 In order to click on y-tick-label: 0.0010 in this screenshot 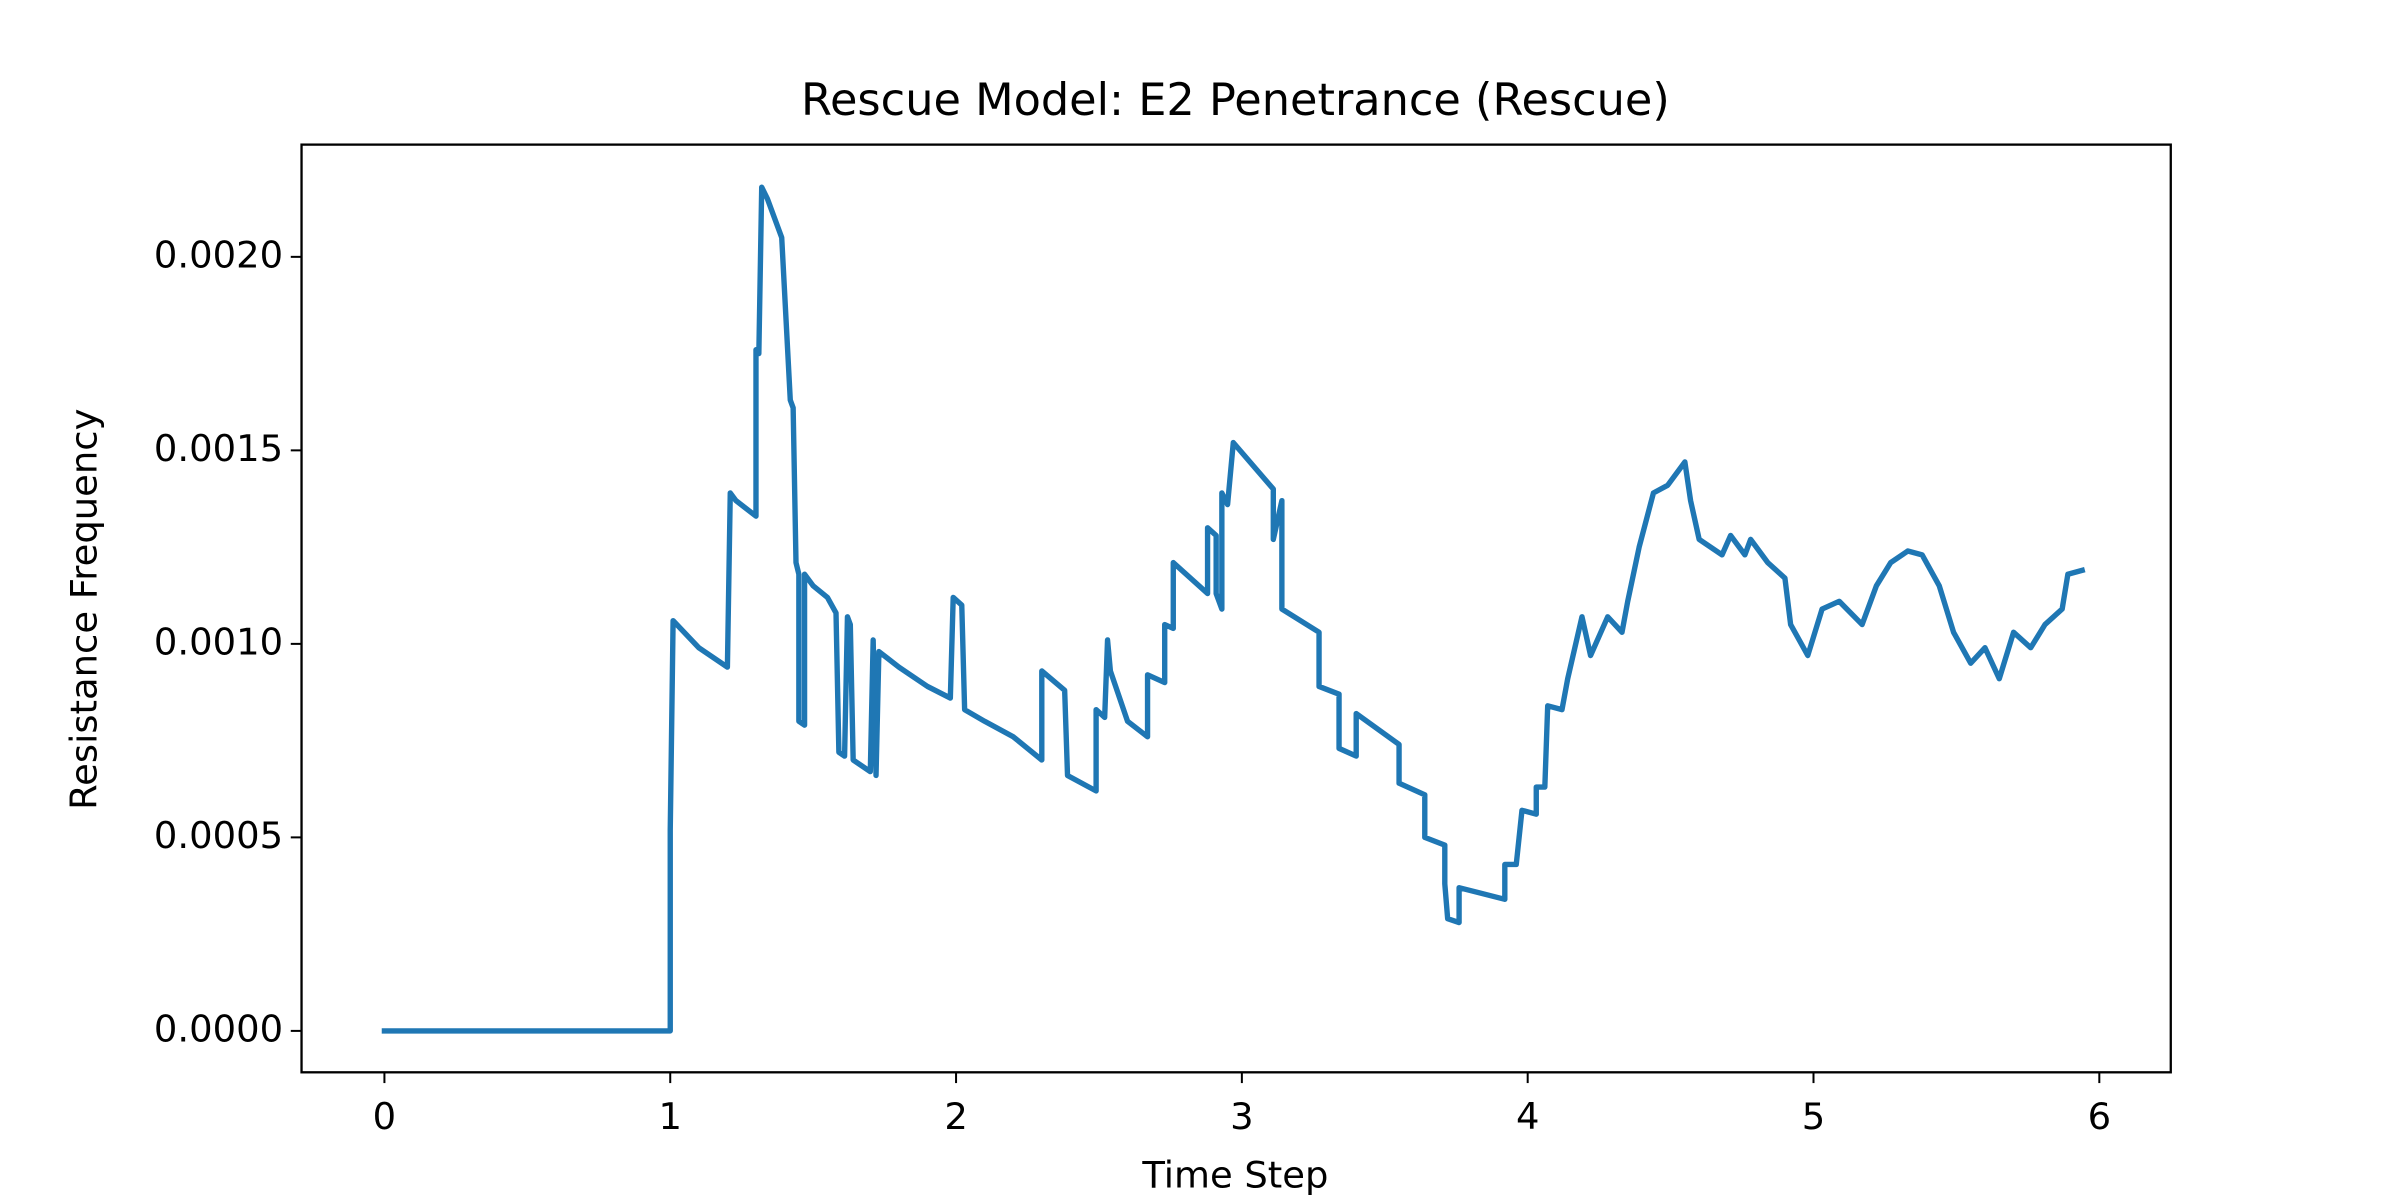, I will do `click(218, 641)`.